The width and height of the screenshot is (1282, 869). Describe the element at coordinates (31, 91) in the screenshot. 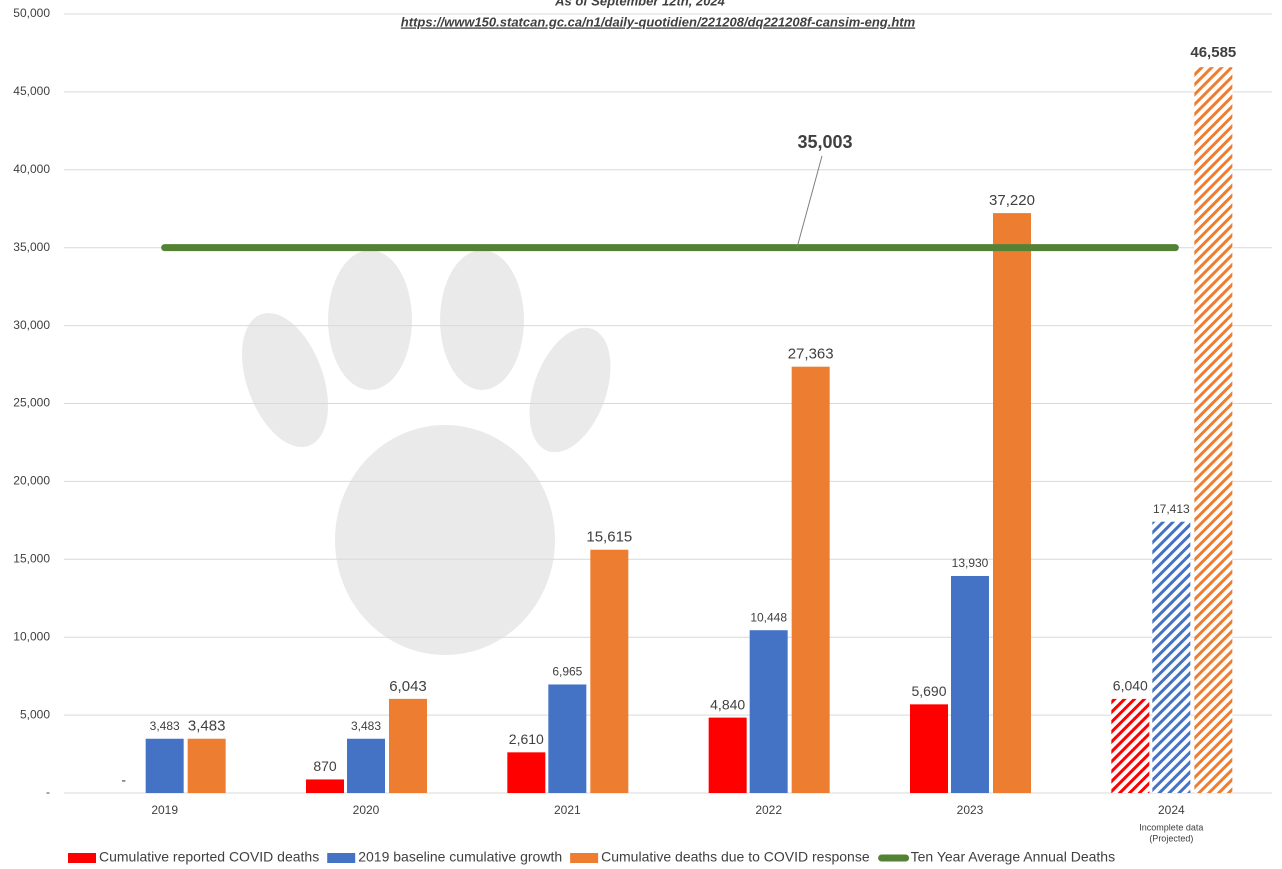

I see `y-tick-label: 45,000` at that location.